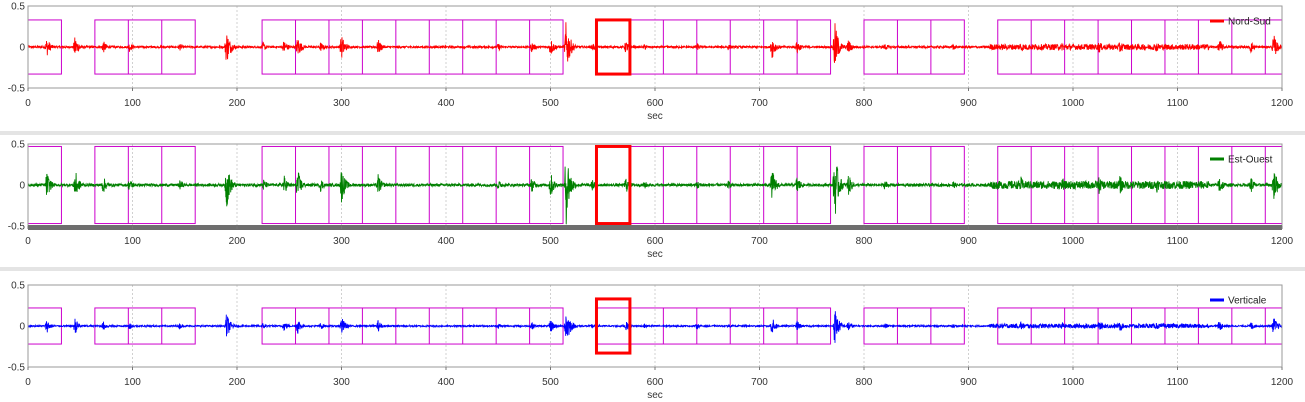 The height and width of the screenshot is (402, 1305). I want to click on legend-label: Nord-Sud, so click(1249, 22).